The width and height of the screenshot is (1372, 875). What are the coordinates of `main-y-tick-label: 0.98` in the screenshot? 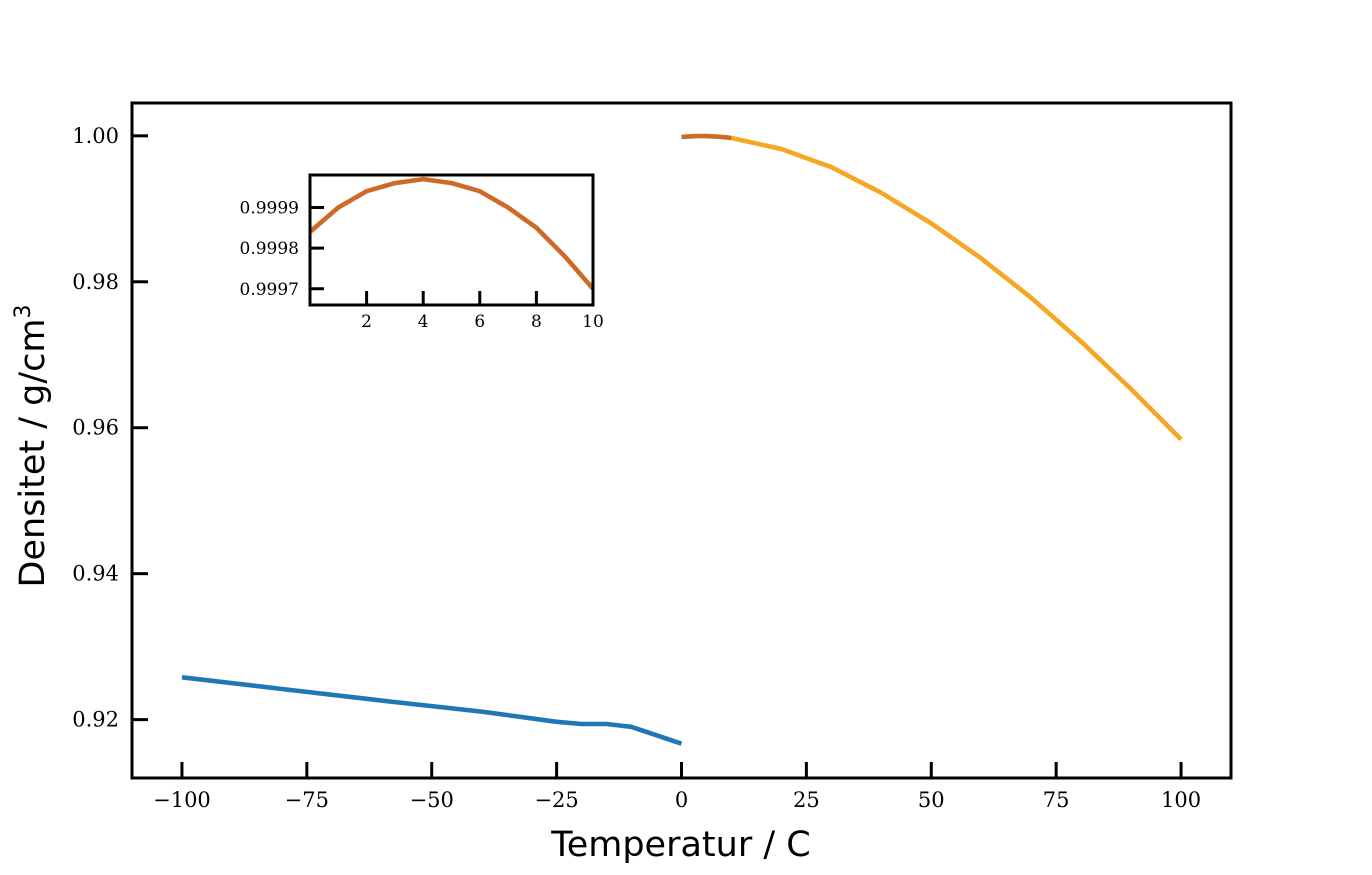 It's located at (95, 282).